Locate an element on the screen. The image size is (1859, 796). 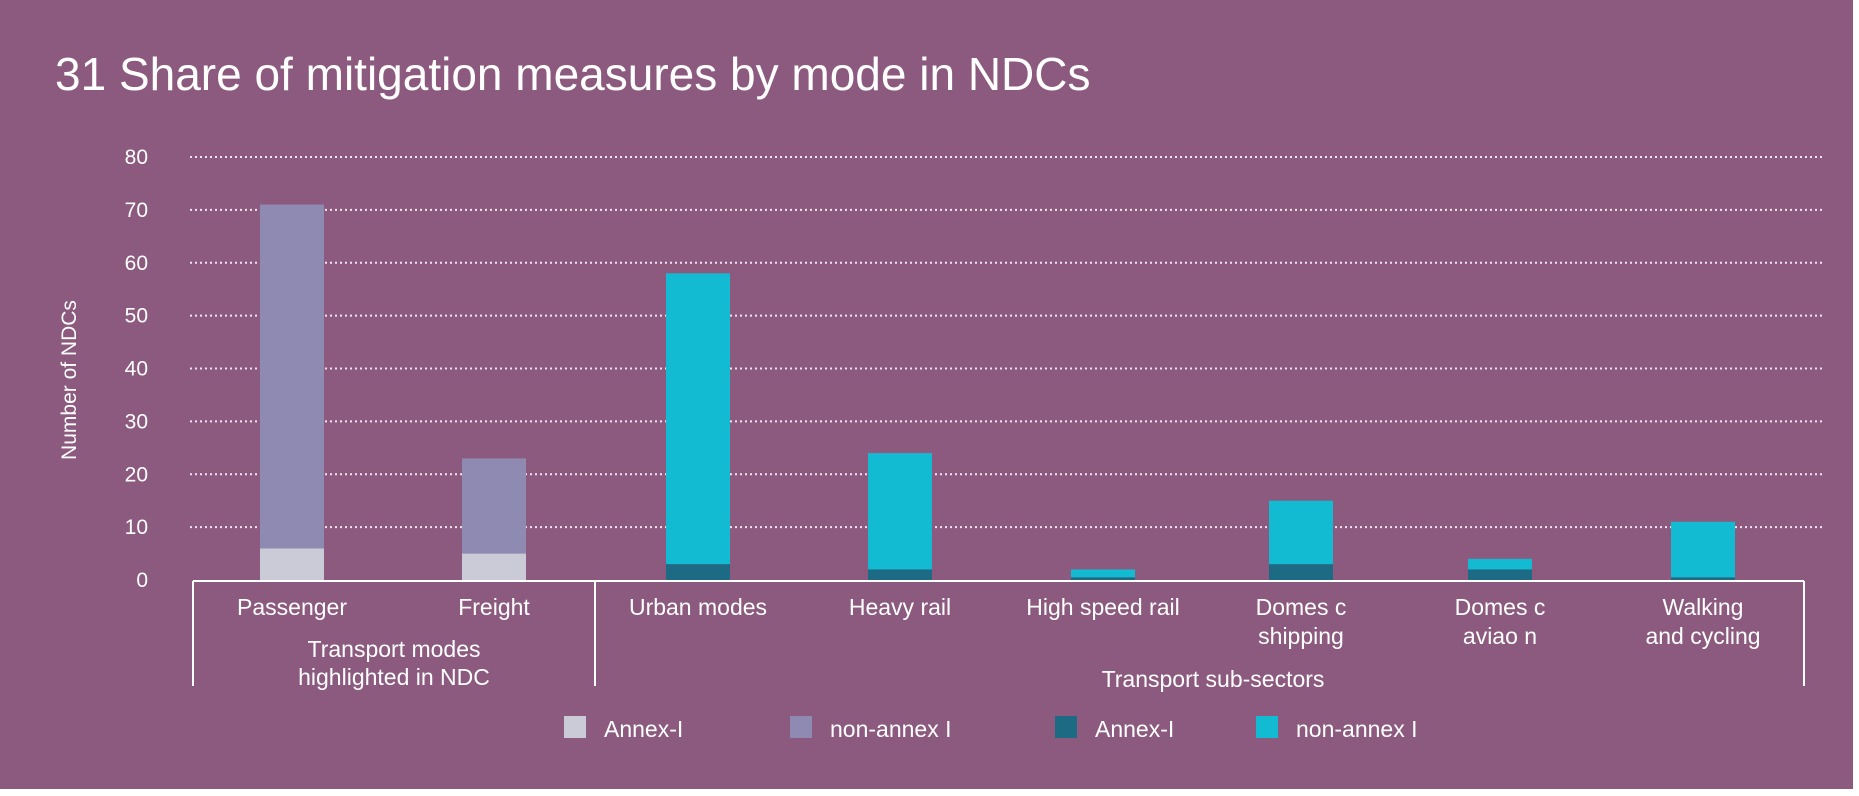
y-tick-label: 40 is located at coordinates (136, 369).